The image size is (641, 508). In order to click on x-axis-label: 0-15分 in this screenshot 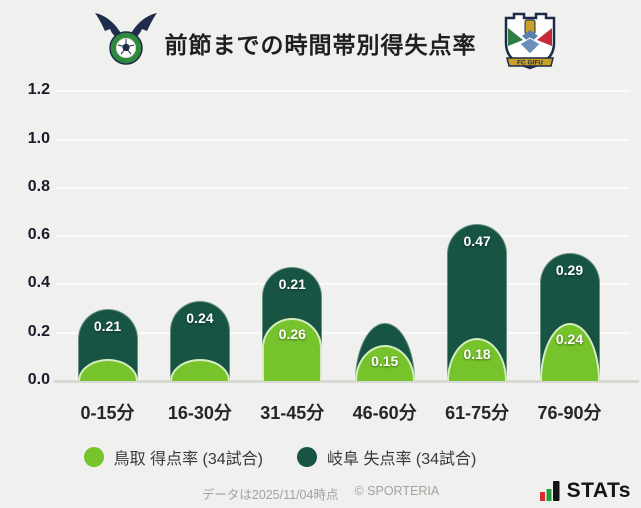, I will do `click(107, 413)`.